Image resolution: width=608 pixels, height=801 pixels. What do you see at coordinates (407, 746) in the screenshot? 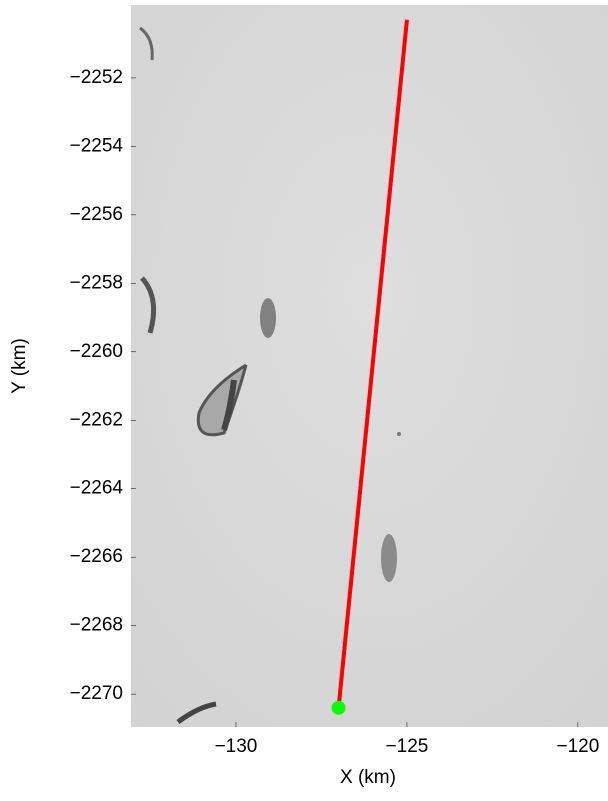
I see `x-tick-label: −125` at bounding box center [407, 746].